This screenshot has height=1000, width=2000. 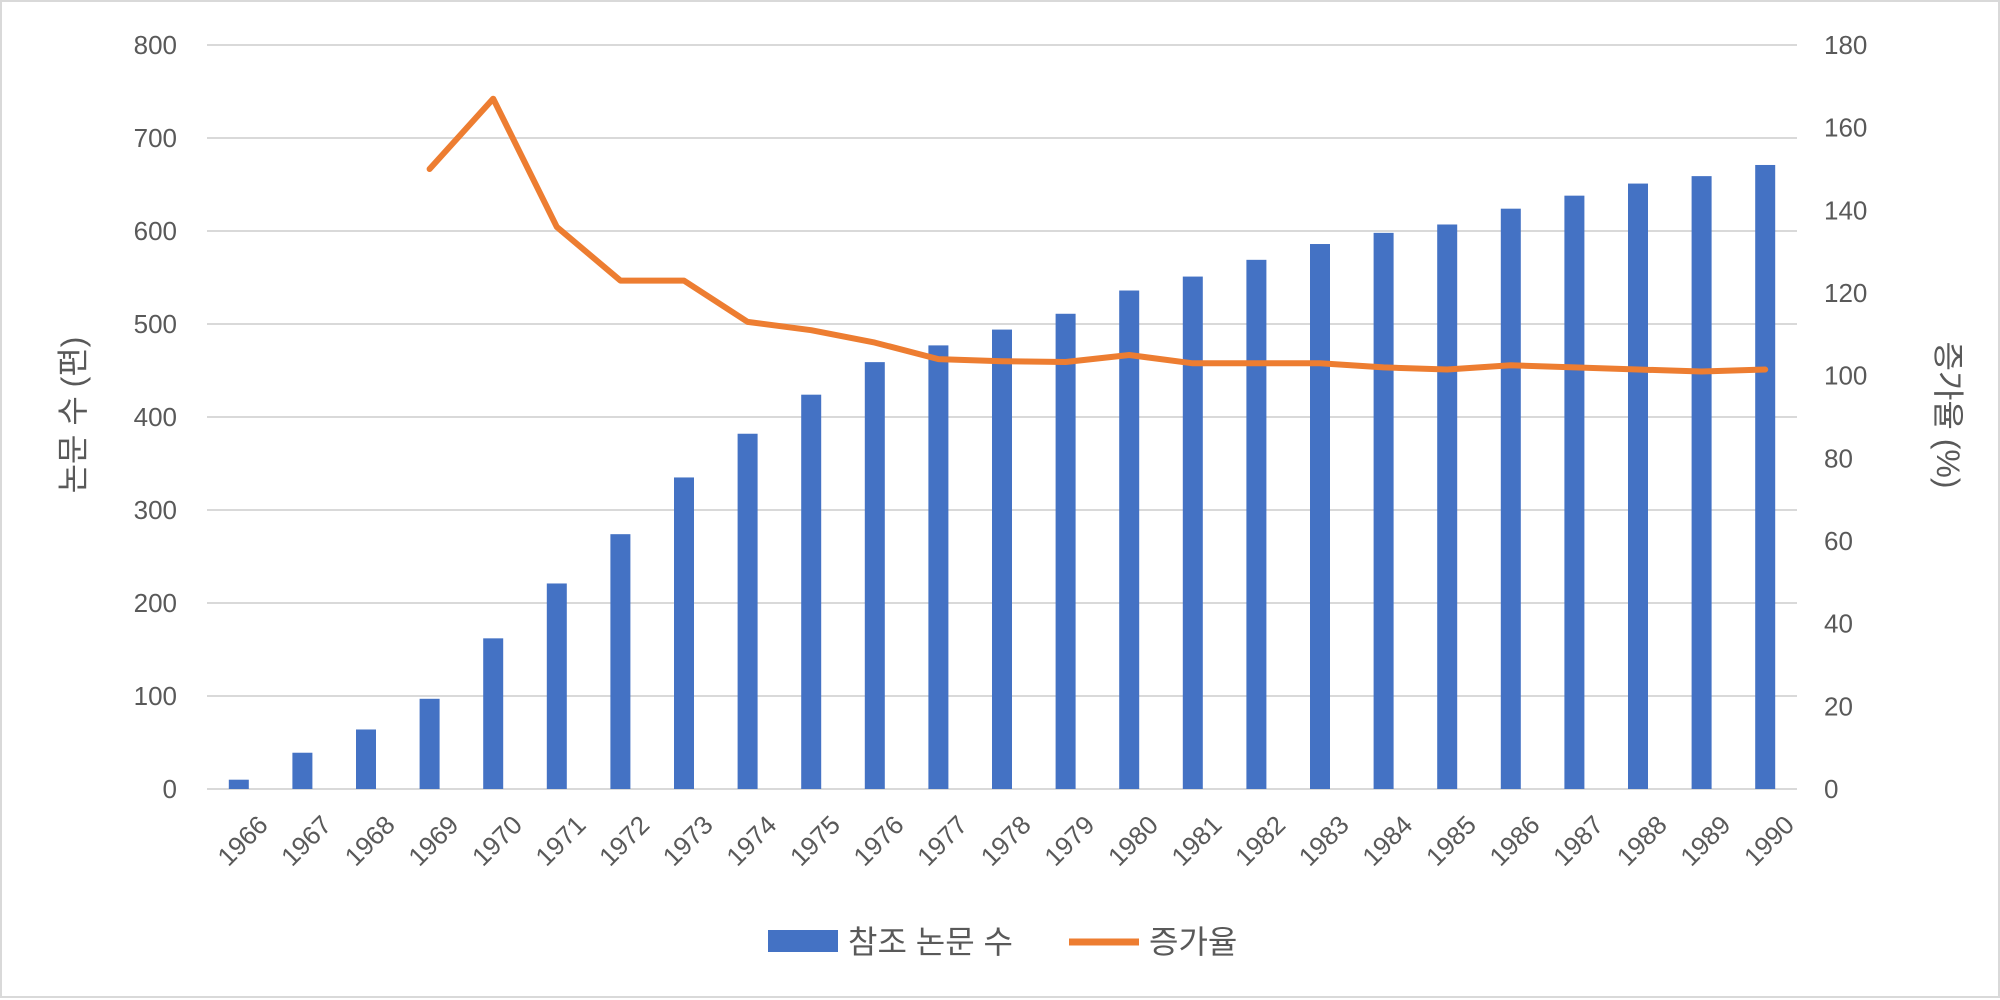 I want to click on bar-1988, so click(x=1638, y=486).